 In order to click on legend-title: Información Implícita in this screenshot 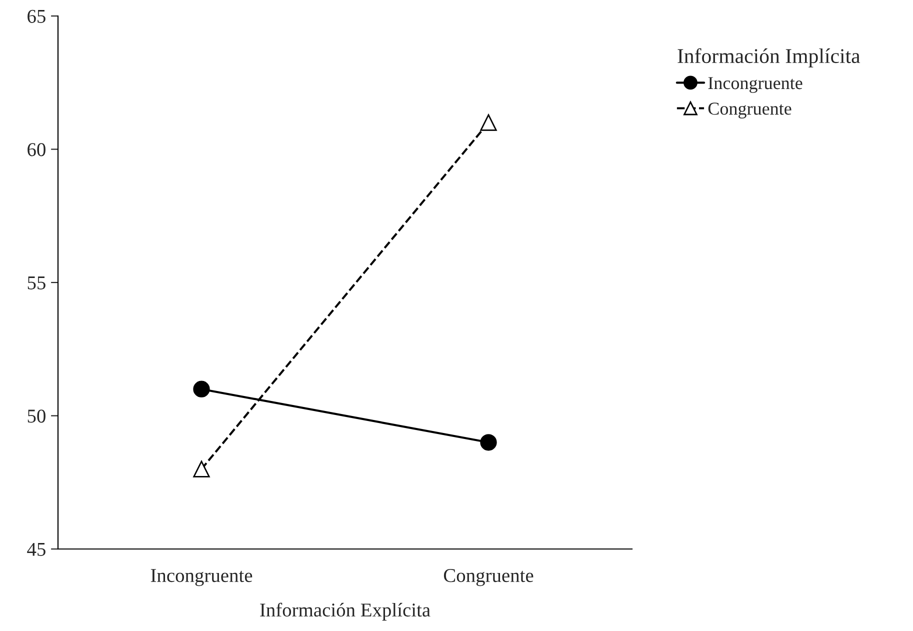, I will do `click(769, 58)`.